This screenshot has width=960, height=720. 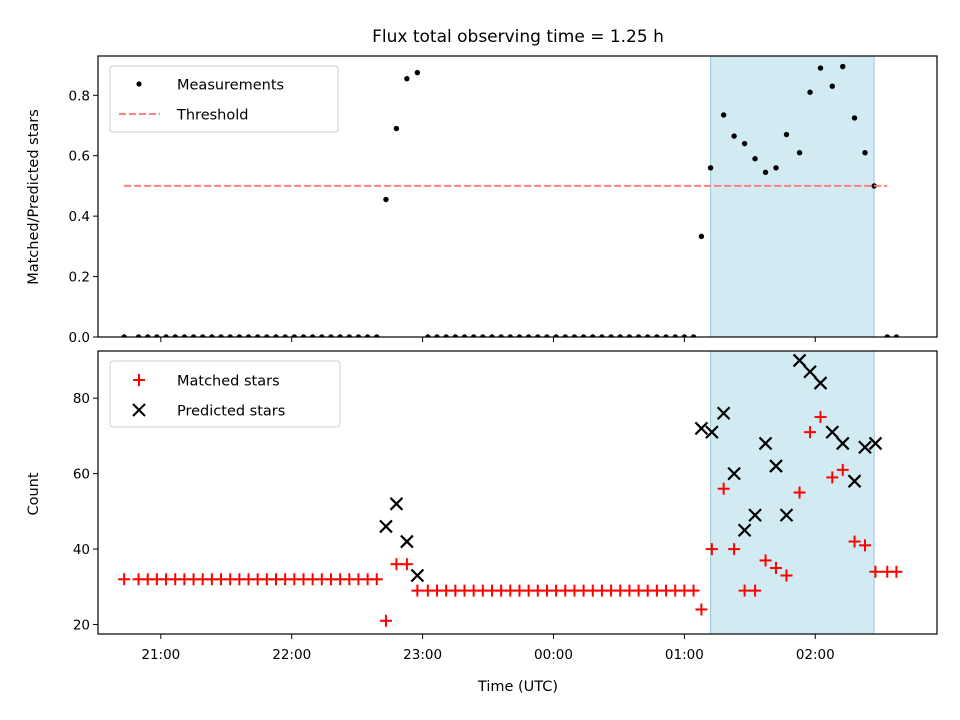 I want to click on legend-matched-marker, so click(x=139, y=380).